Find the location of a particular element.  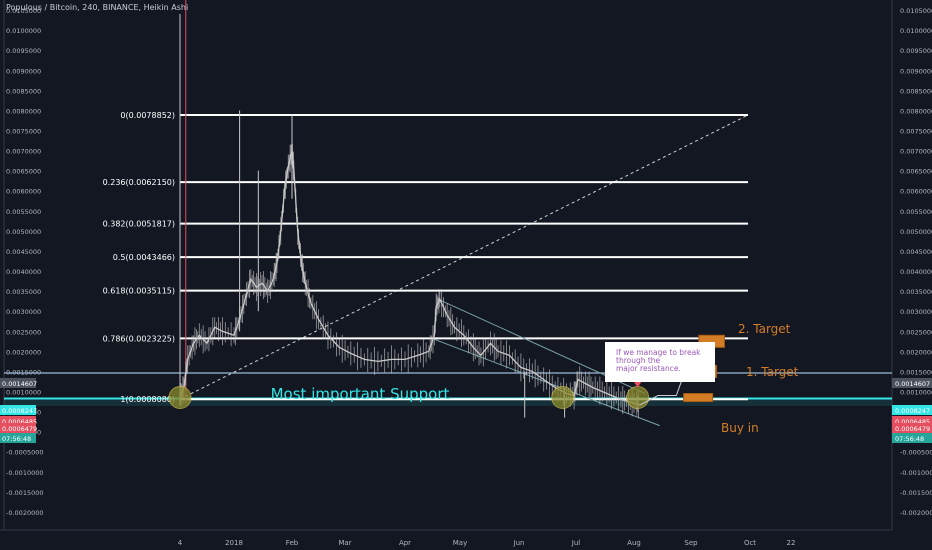

y-tick-label-right: 0.0055000 is located at coordinates (916, 212).